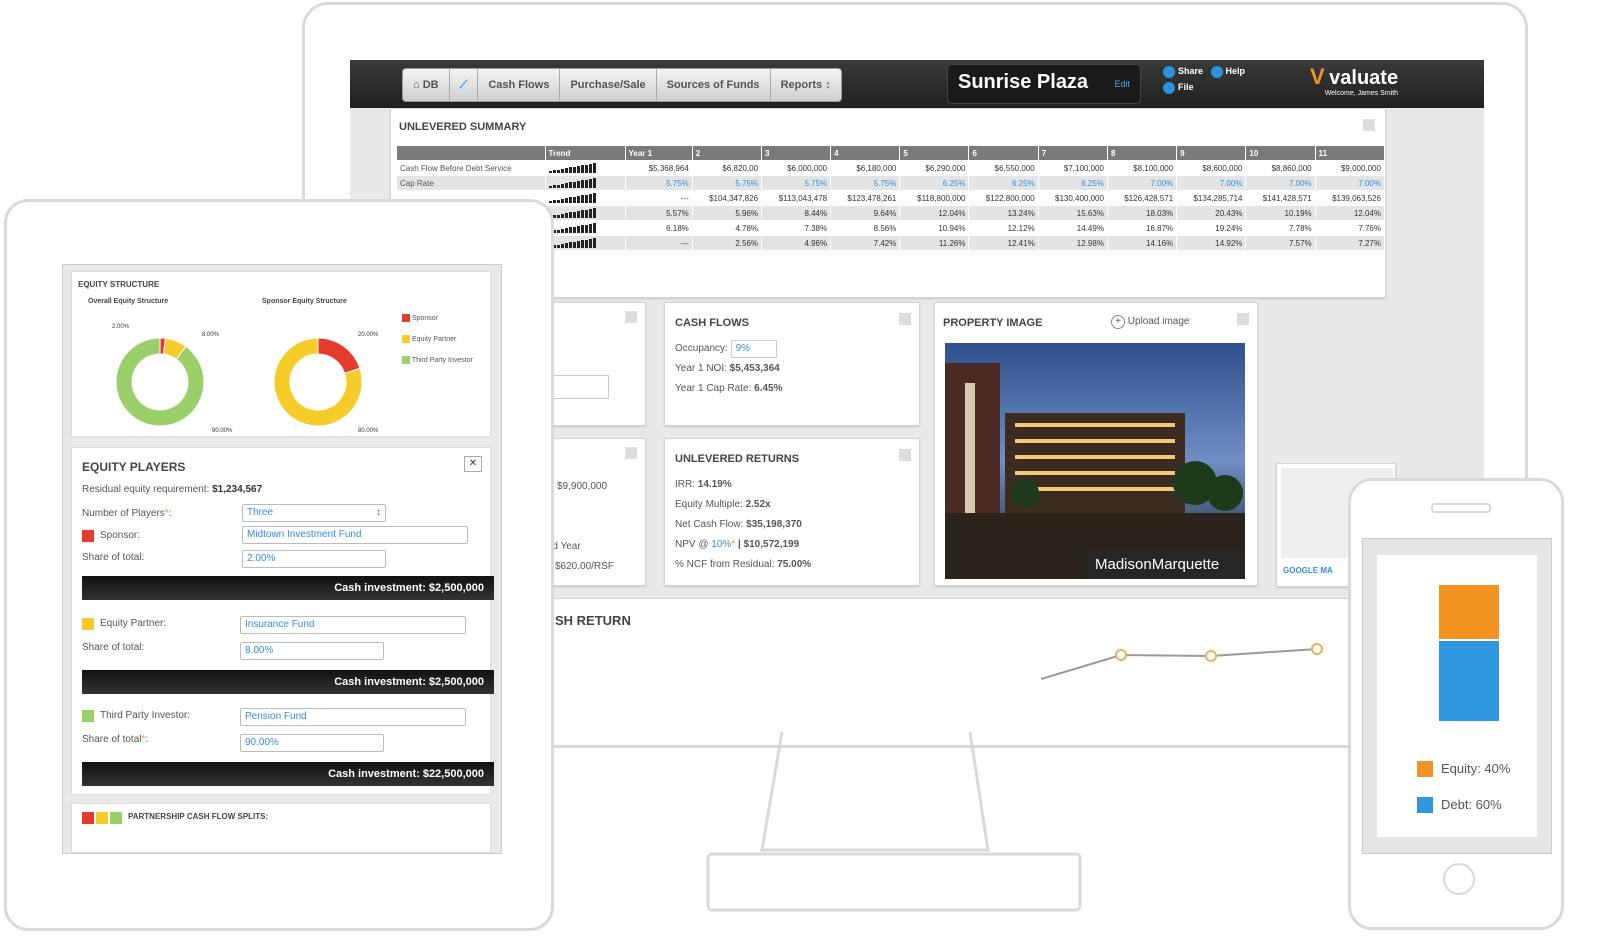 Image resolution: width=1612 pixels, height=936 pixels. What do you see at coordinates (1469, 612) in the screenshot?
I see `equity-bar-segment` at bounding box center [1469, 612].